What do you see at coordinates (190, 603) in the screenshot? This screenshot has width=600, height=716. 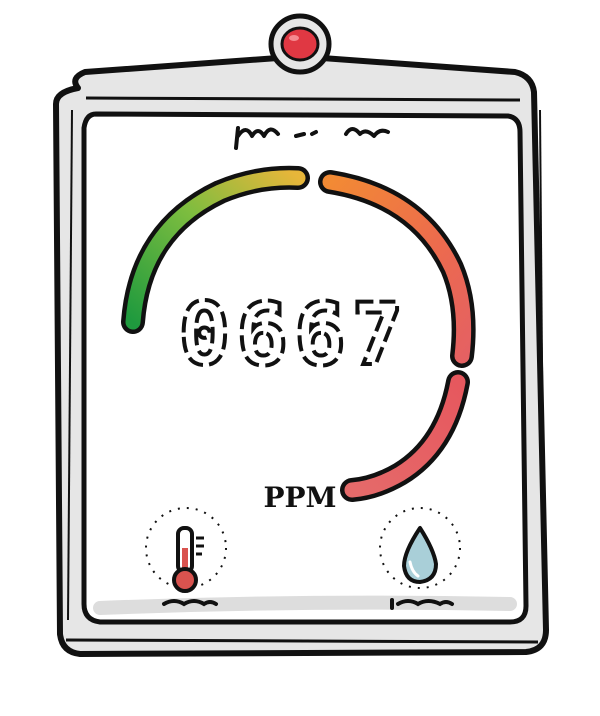 I see `scribble-label-temperature` at bounding box center [190, 603].